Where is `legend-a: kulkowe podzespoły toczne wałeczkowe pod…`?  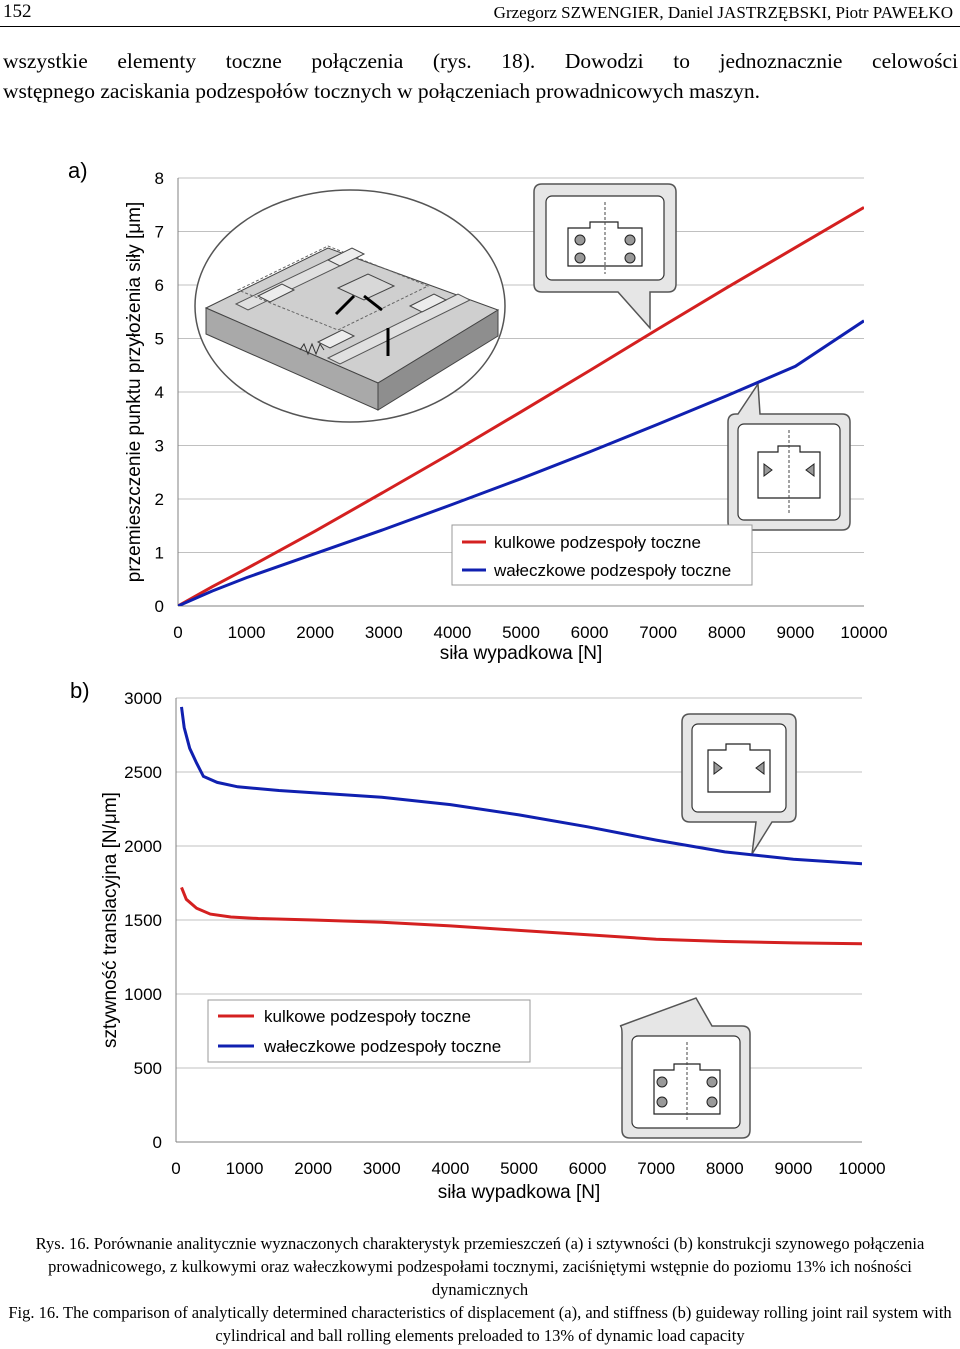 legend-a: kulkowe podzespoły toczne wałeczkowe pod… is located at coordinates (602, 555).